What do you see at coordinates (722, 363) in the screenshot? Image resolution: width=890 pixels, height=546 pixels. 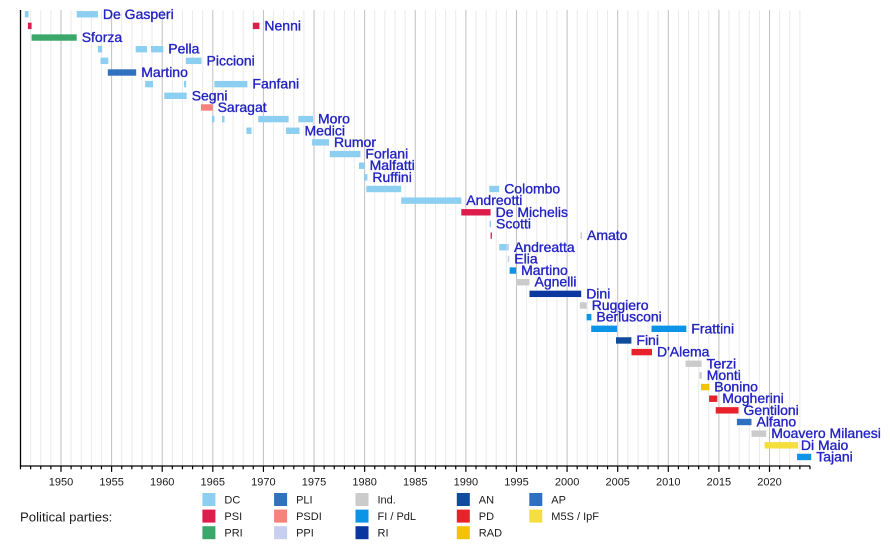 I see `svg-text: Terzi` at bounding box center [722, 363].